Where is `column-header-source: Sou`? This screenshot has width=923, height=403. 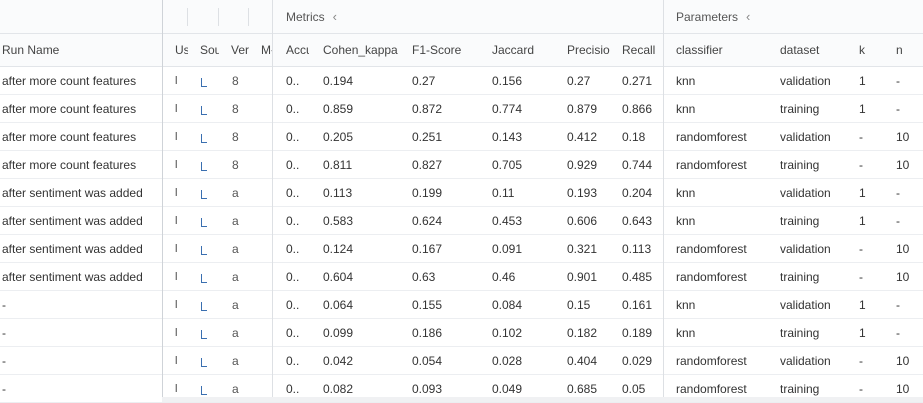
column-header-source: Sou is located at coordinates (203, 50).